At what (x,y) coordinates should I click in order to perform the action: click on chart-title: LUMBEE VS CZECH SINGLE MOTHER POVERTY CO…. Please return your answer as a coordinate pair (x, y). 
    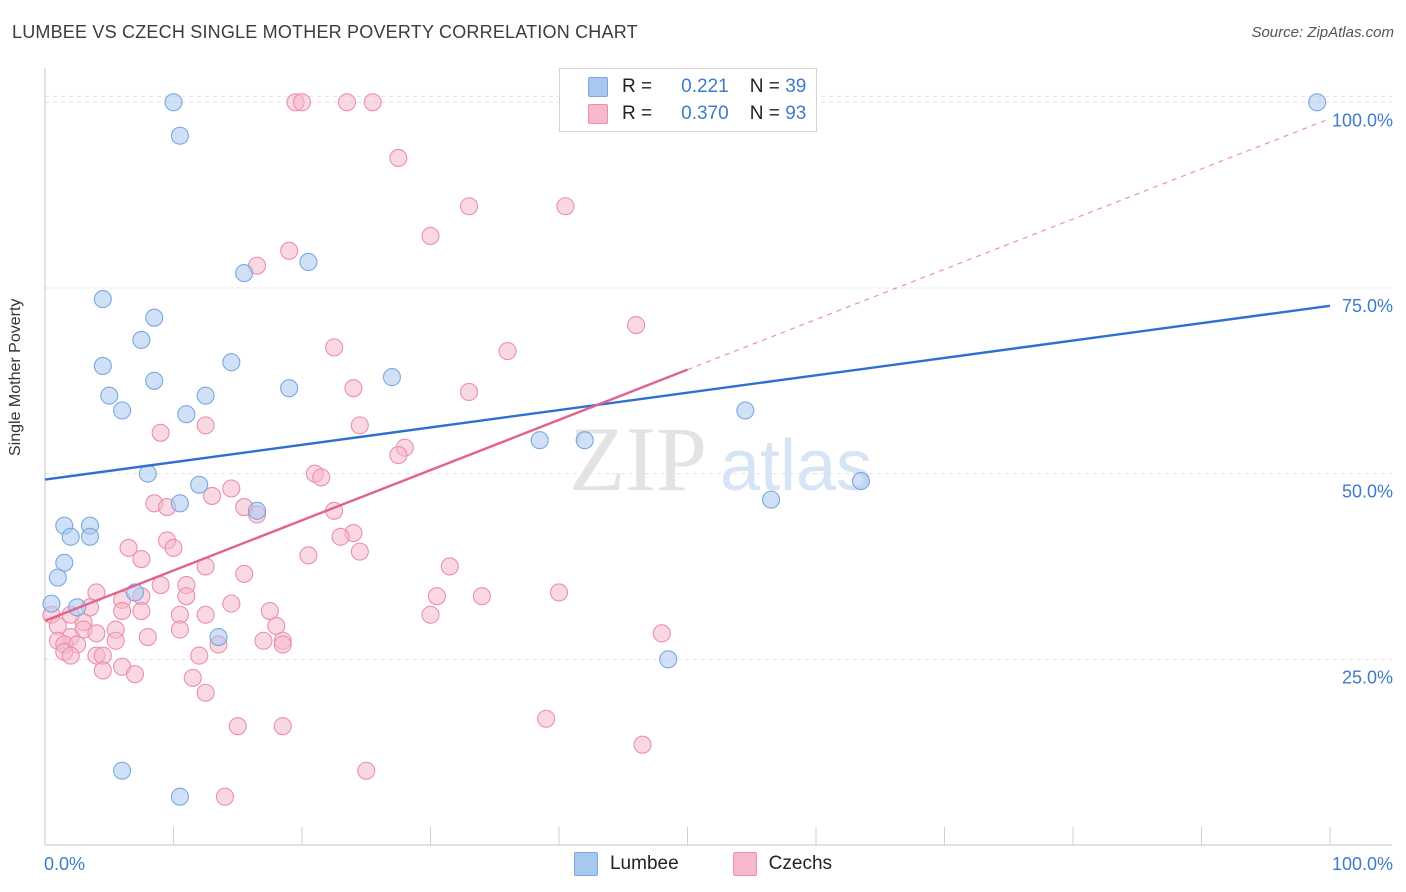
    Looking at the image, I should click on (325, 32).